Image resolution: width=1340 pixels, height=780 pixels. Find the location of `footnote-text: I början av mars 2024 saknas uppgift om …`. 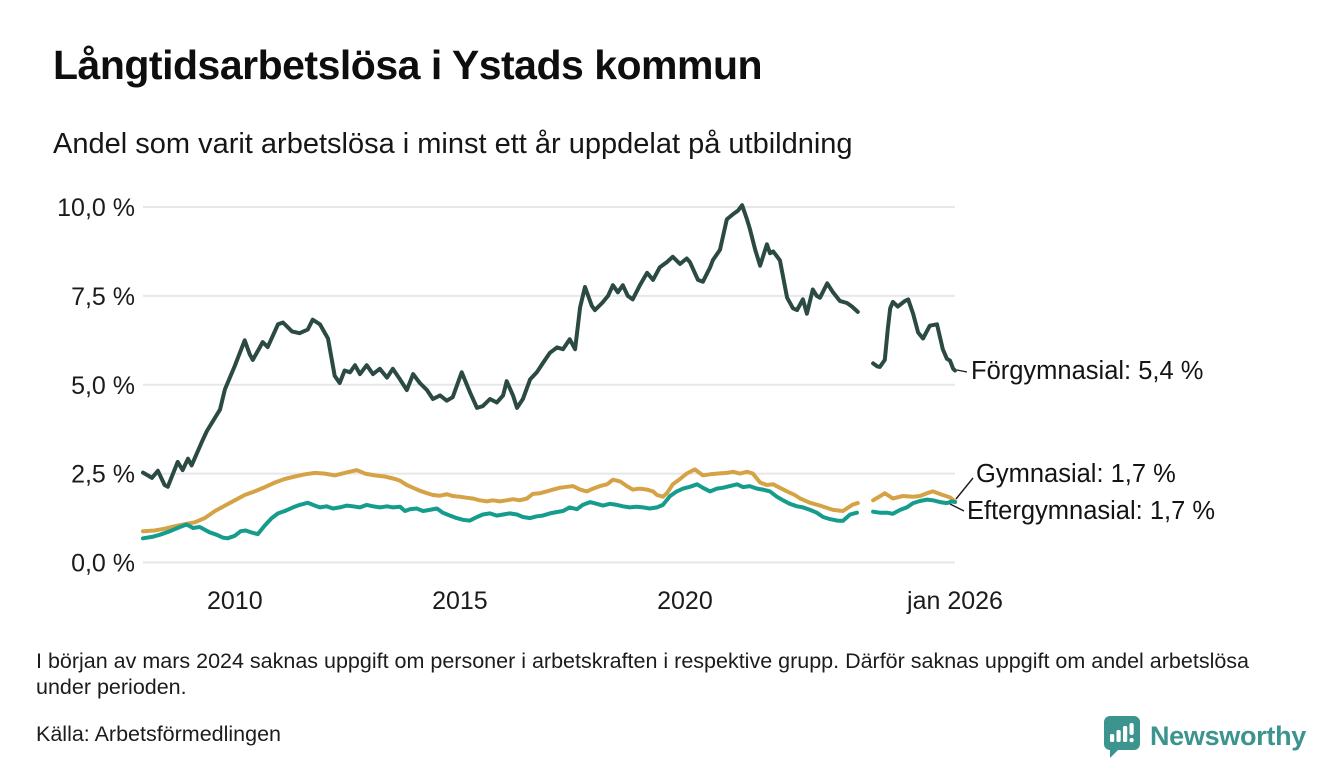

footnote-text: I början av mars 2024 saknas uppgift om … is located at coordinates (643, 674).